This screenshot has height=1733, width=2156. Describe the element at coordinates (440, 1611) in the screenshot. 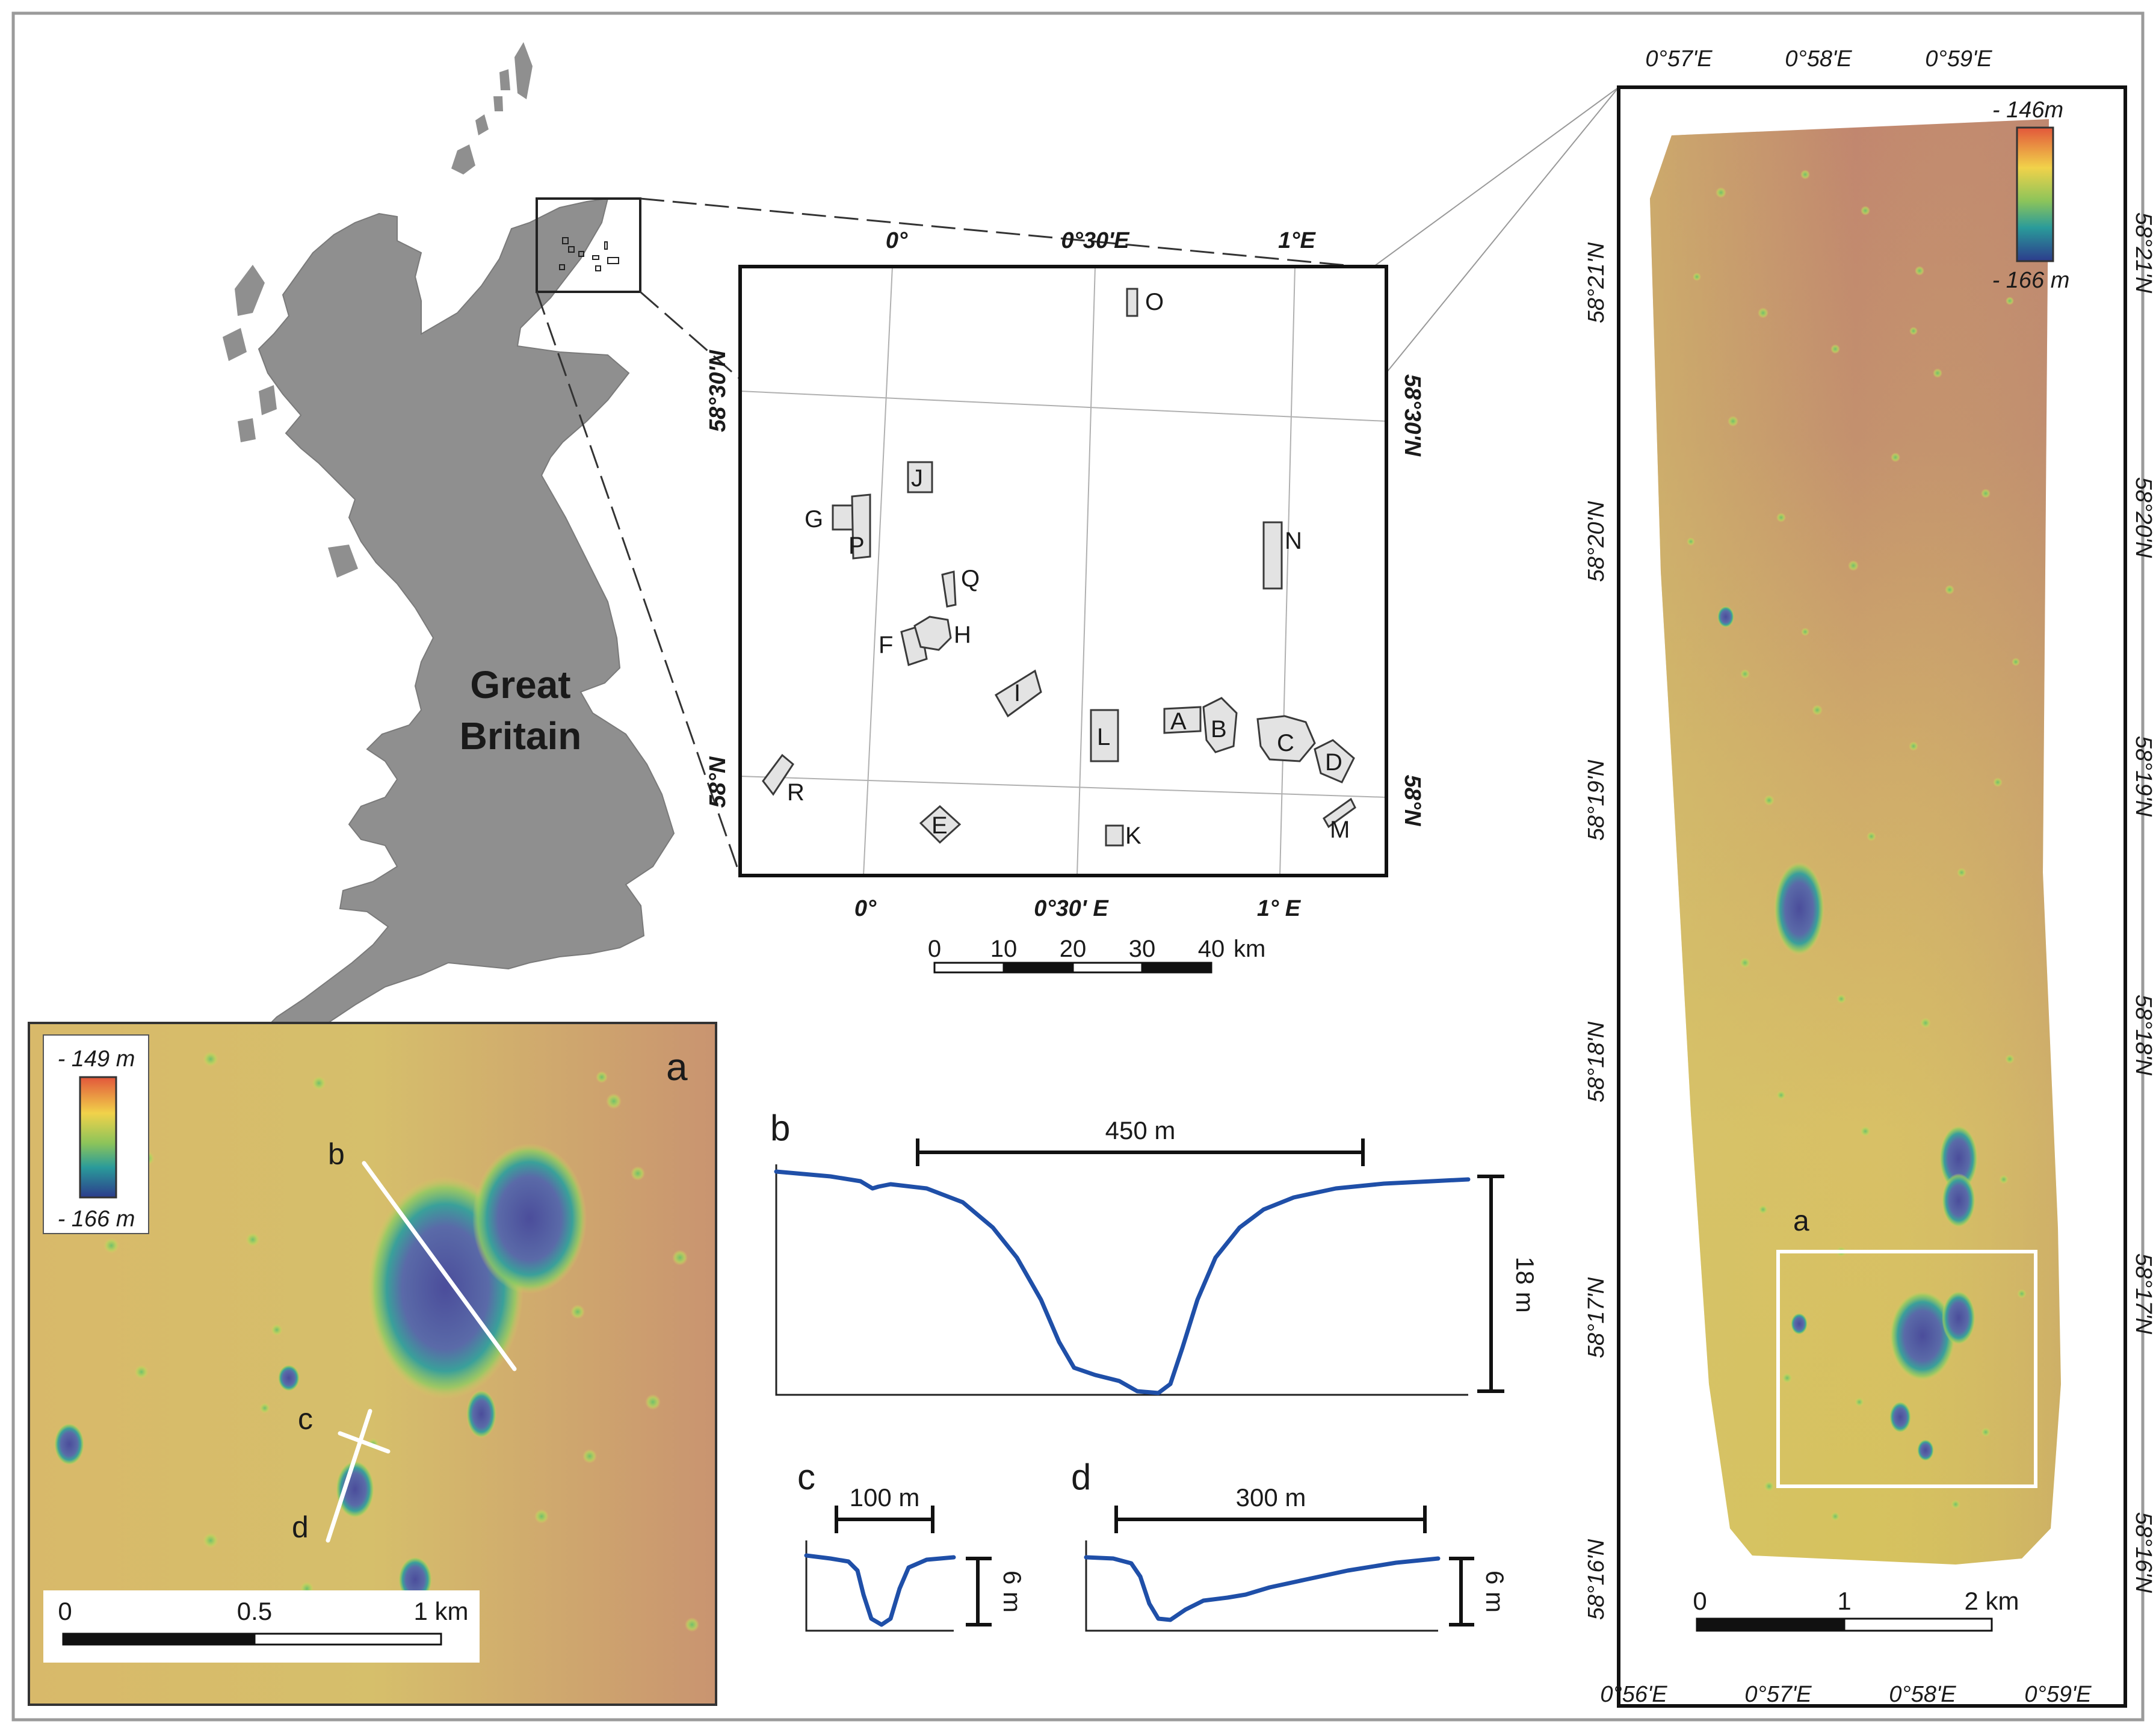

I see `panel-a-scale-end: 1 km` at that location.